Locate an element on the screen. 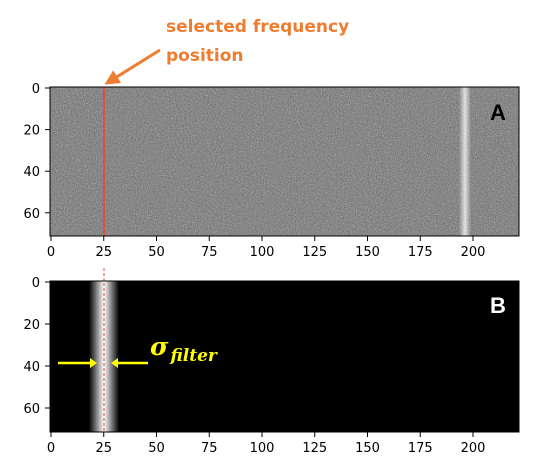 Image resolution: width=537 pixels, height=465 pixels. panel-a-y-tick-label: 20 is located at coordinates (31, 131).